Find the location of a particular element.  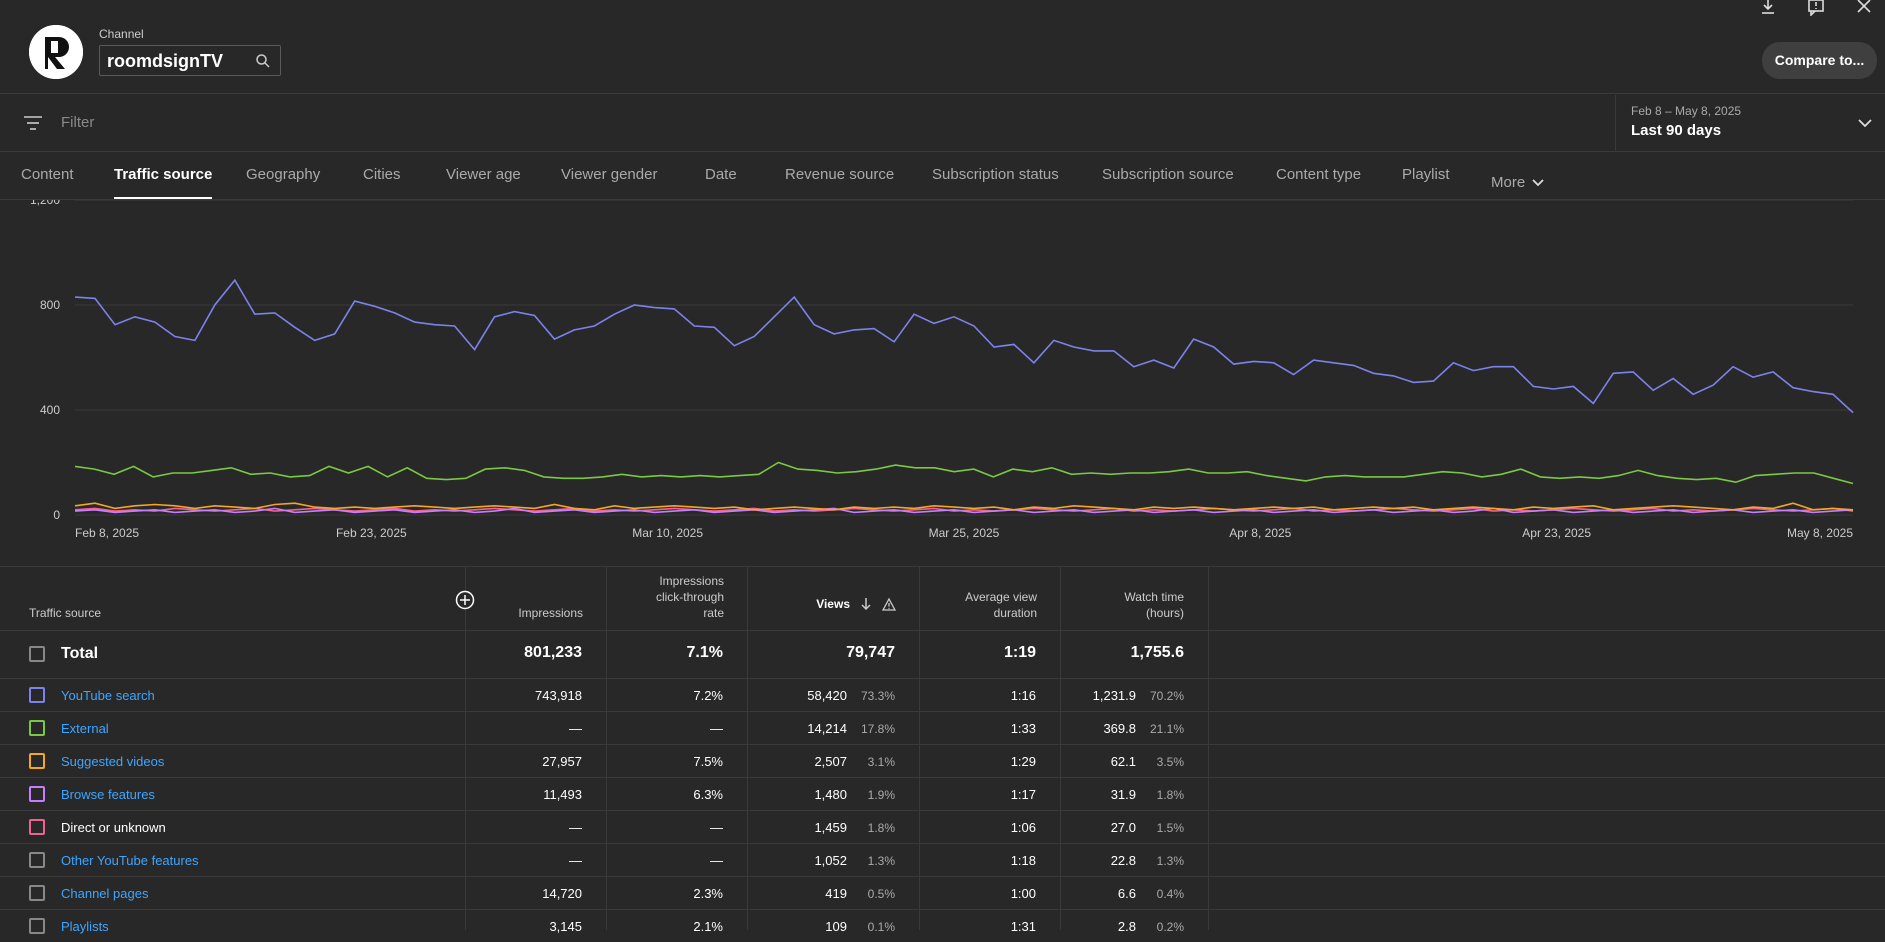

tab-revenue-source: Revenue source is located at coordinates (840, 174).